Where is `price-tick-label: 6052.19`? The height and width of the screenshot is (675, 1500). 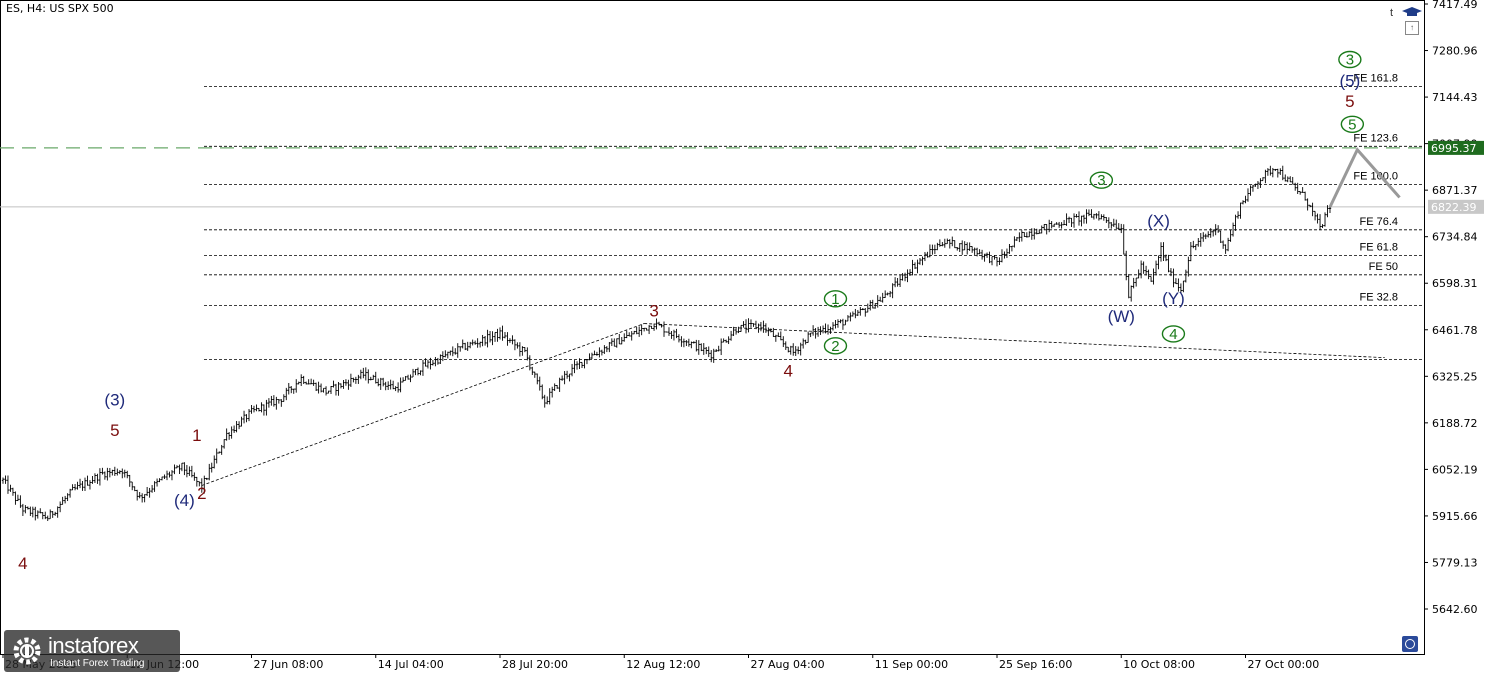
price-tick-label: 6052.19 is located at coordinates (1455, 469).